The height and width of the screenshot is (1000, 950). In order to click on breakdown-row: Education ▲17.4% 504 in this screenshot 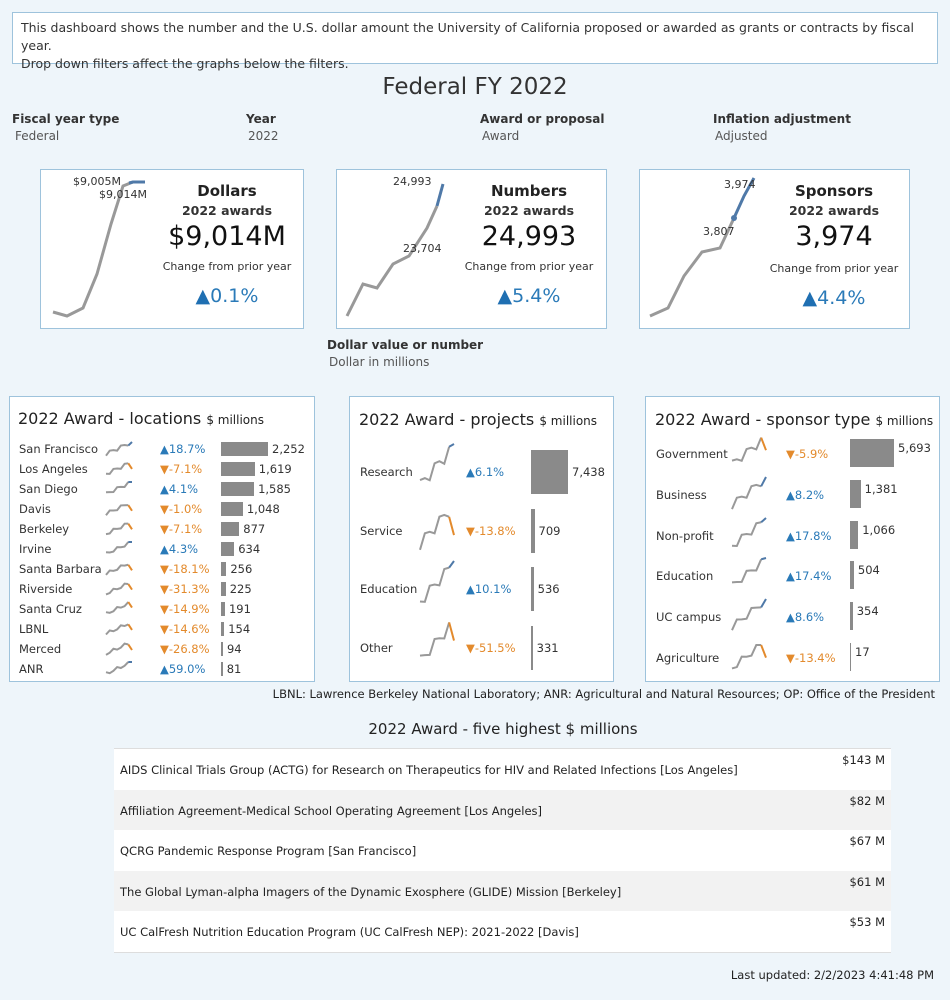, I will do `click(792, 575)`.